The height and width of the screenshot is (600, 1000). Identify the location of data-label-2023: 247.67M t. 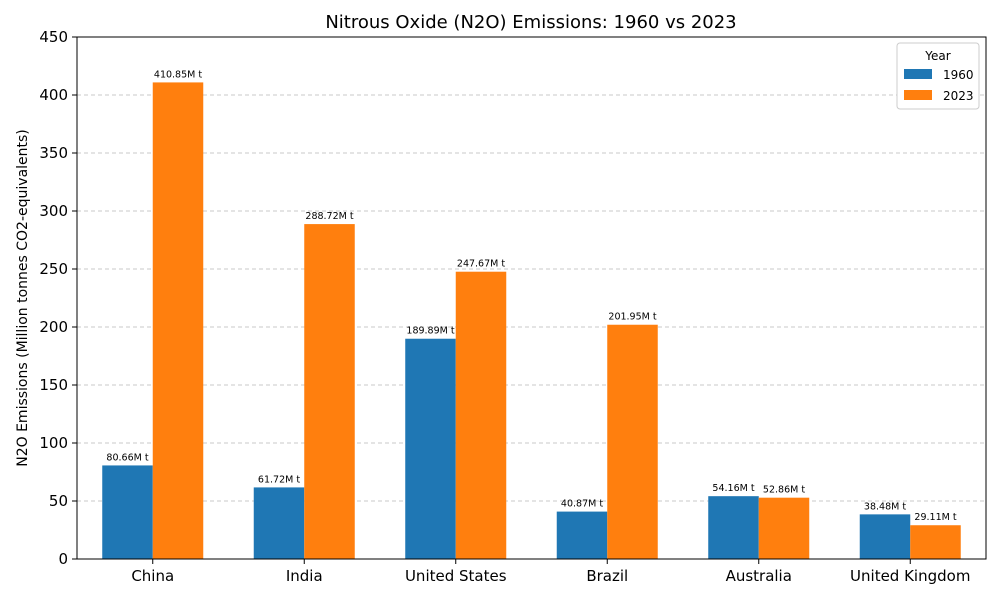
(481, 264).